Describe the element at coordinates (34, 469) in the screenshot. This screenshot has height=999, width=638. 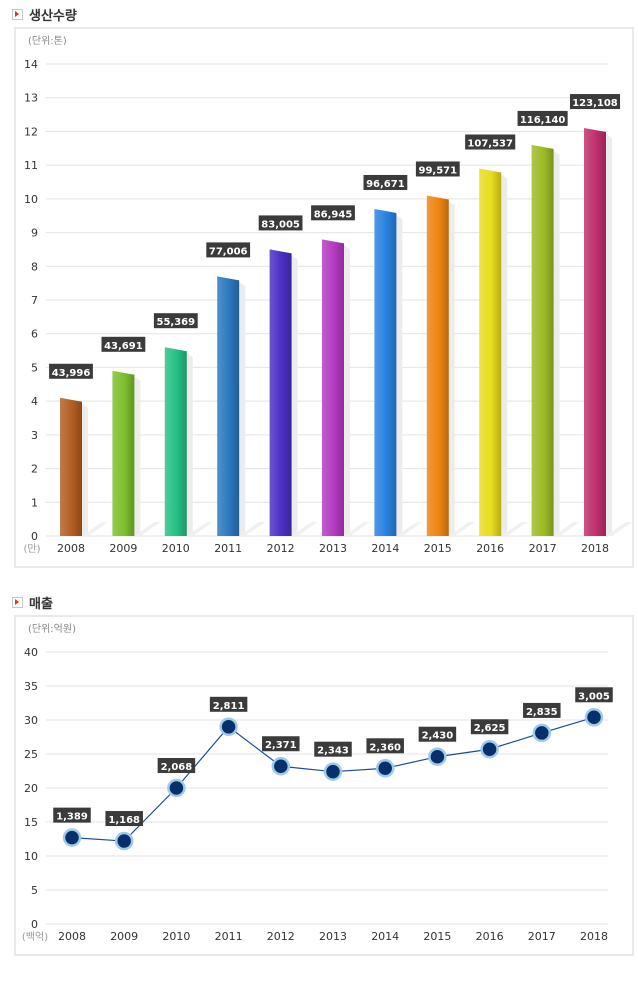
I see `y-tick-label: 2` at that location.